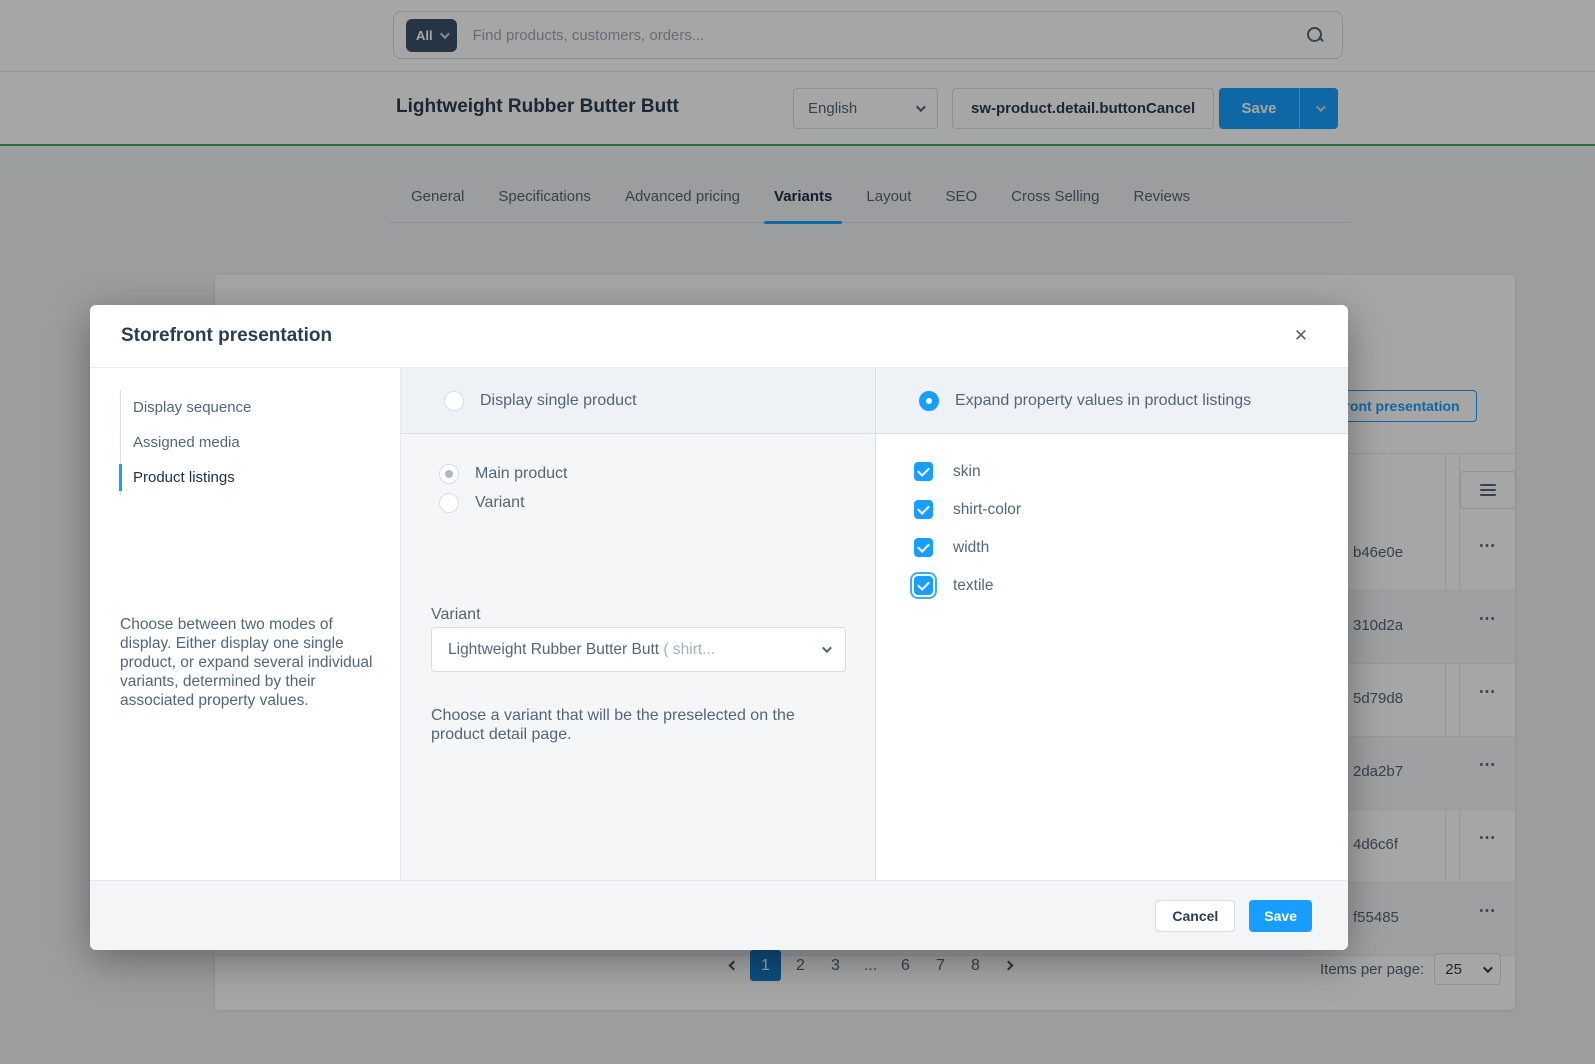  Describe the element at coordinates (835, 965) in the screenshot. I see `pagination-page-3: 3` at that location.